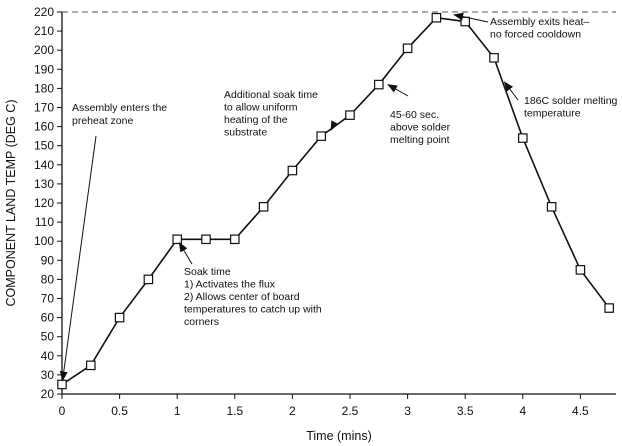  Describe the element at coordinates (48, 299) in the screenshot. I see `y-tick-label: 70` at that location.